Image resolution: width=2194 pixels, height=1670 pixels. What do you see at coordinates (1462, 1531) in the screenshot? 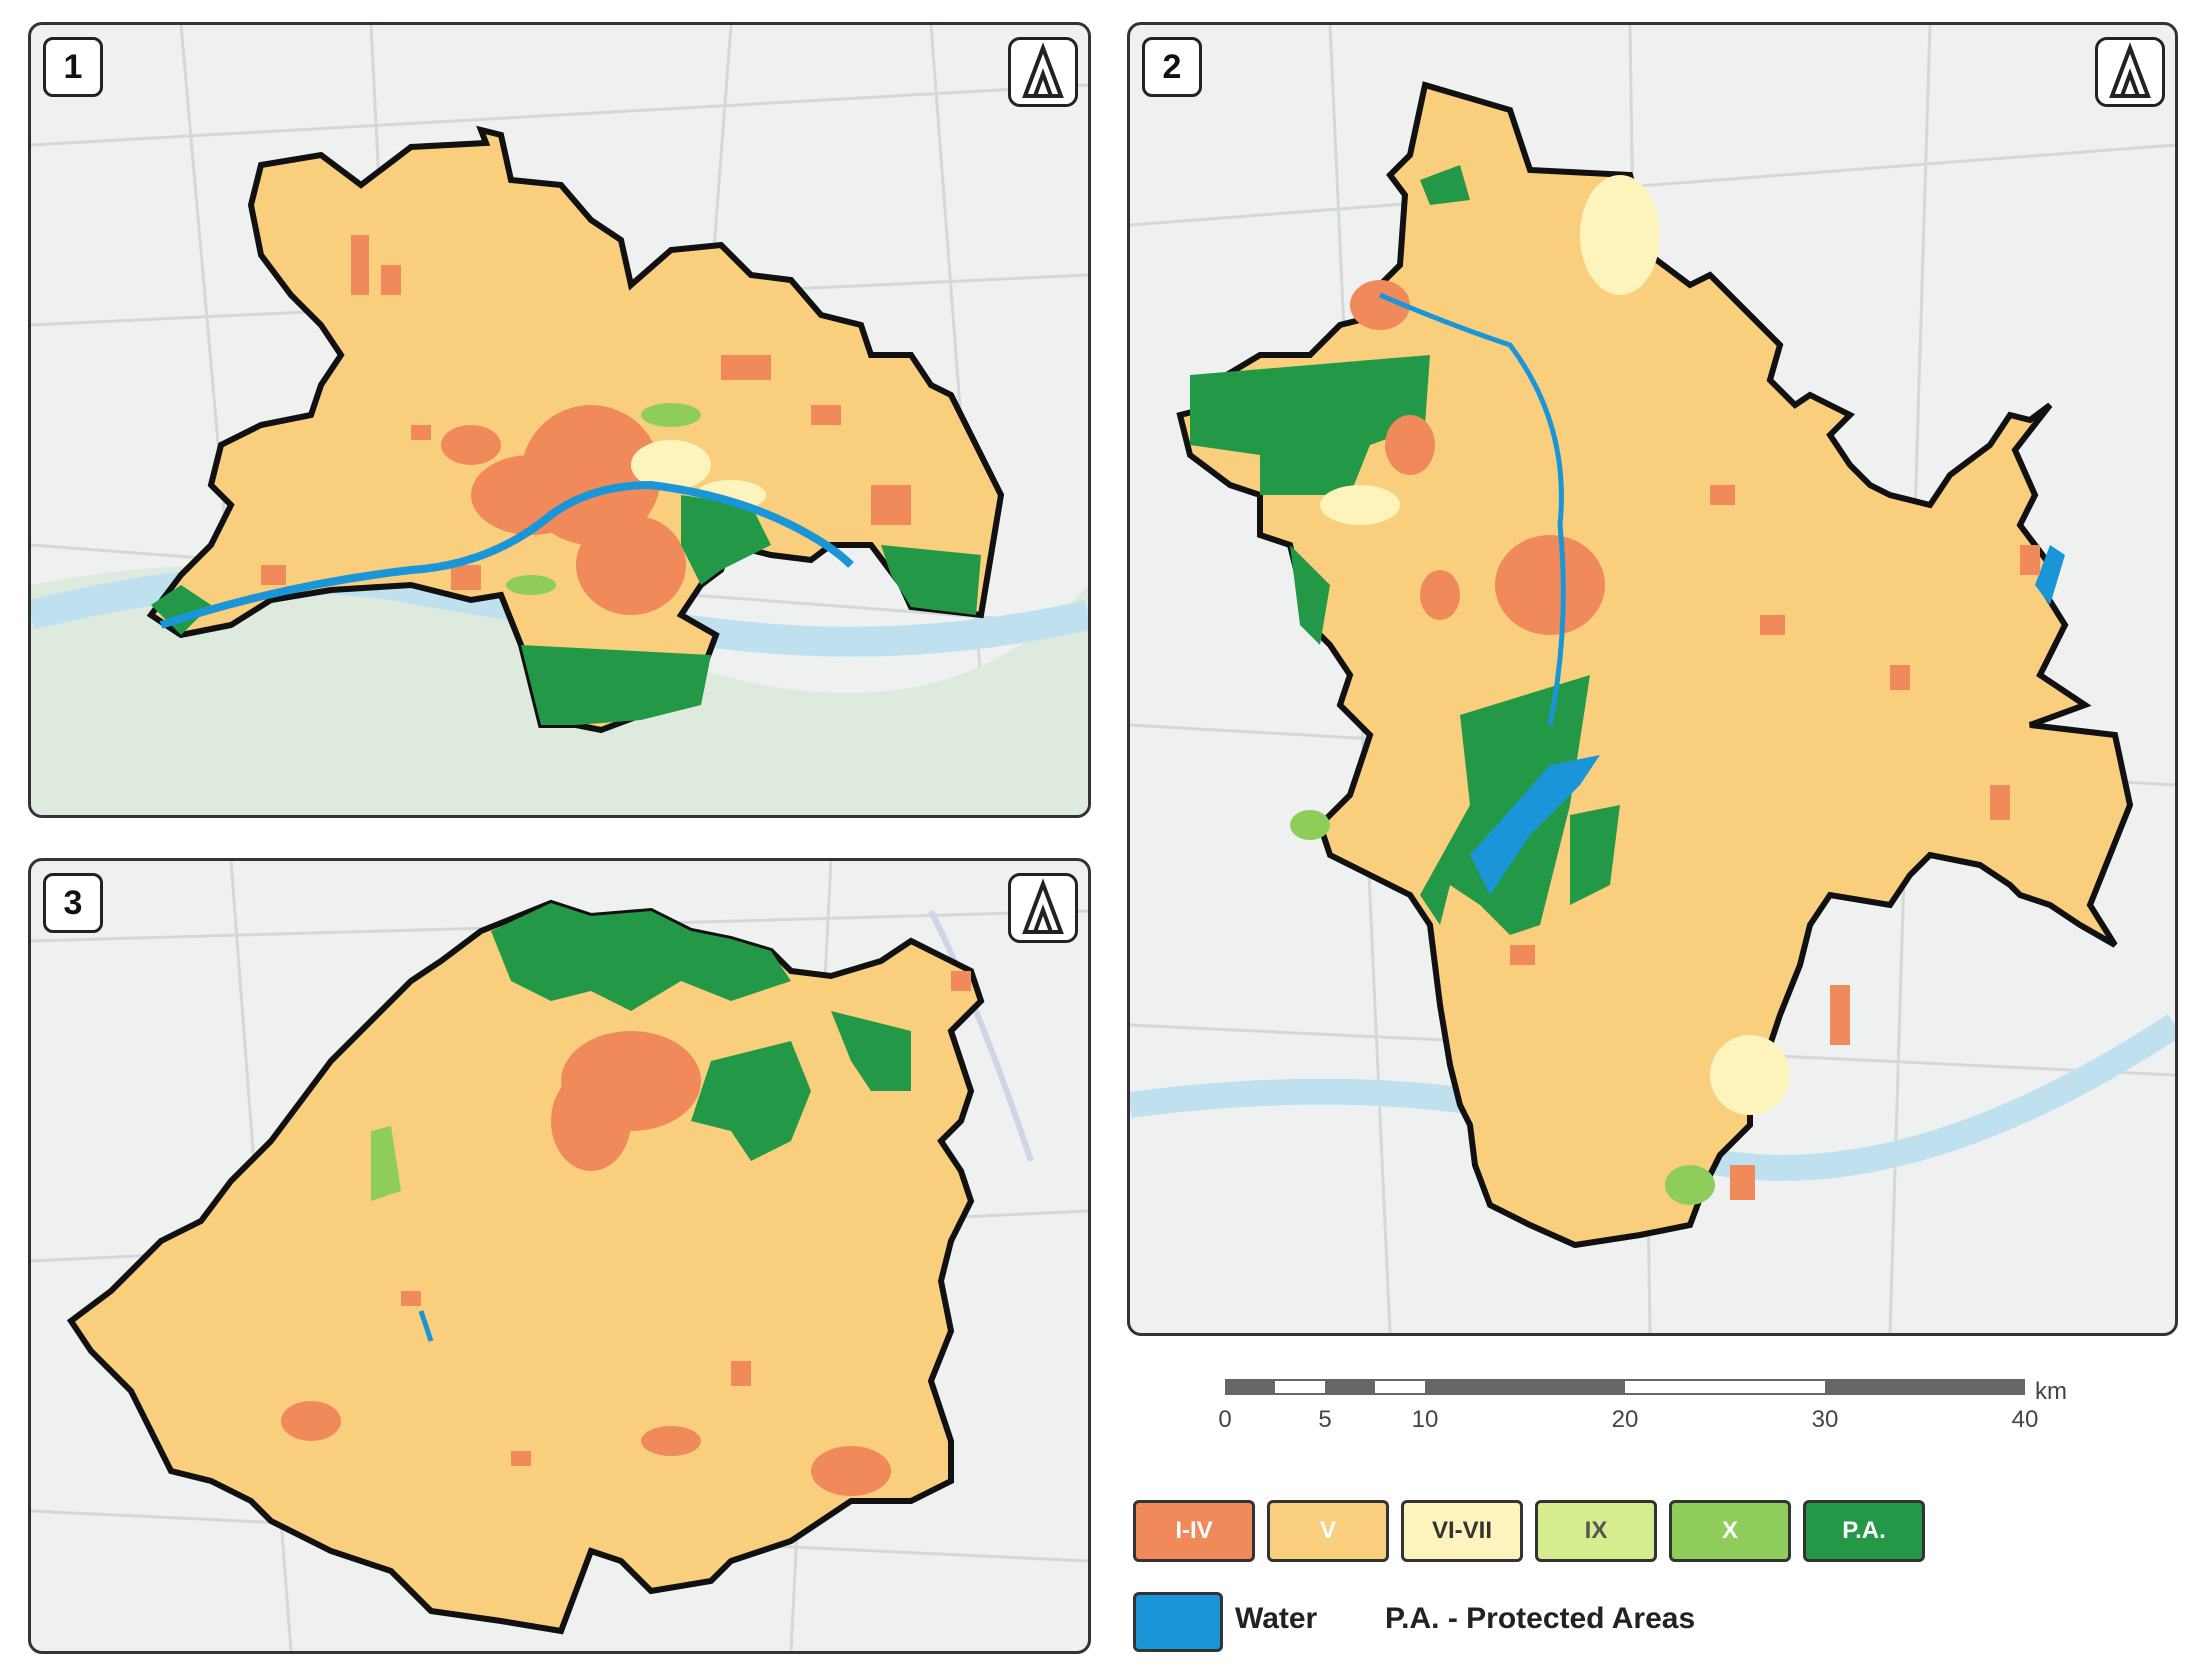
I see `legend-class-vi-vii: VI-VII` at bounding box center [1462, 1531].